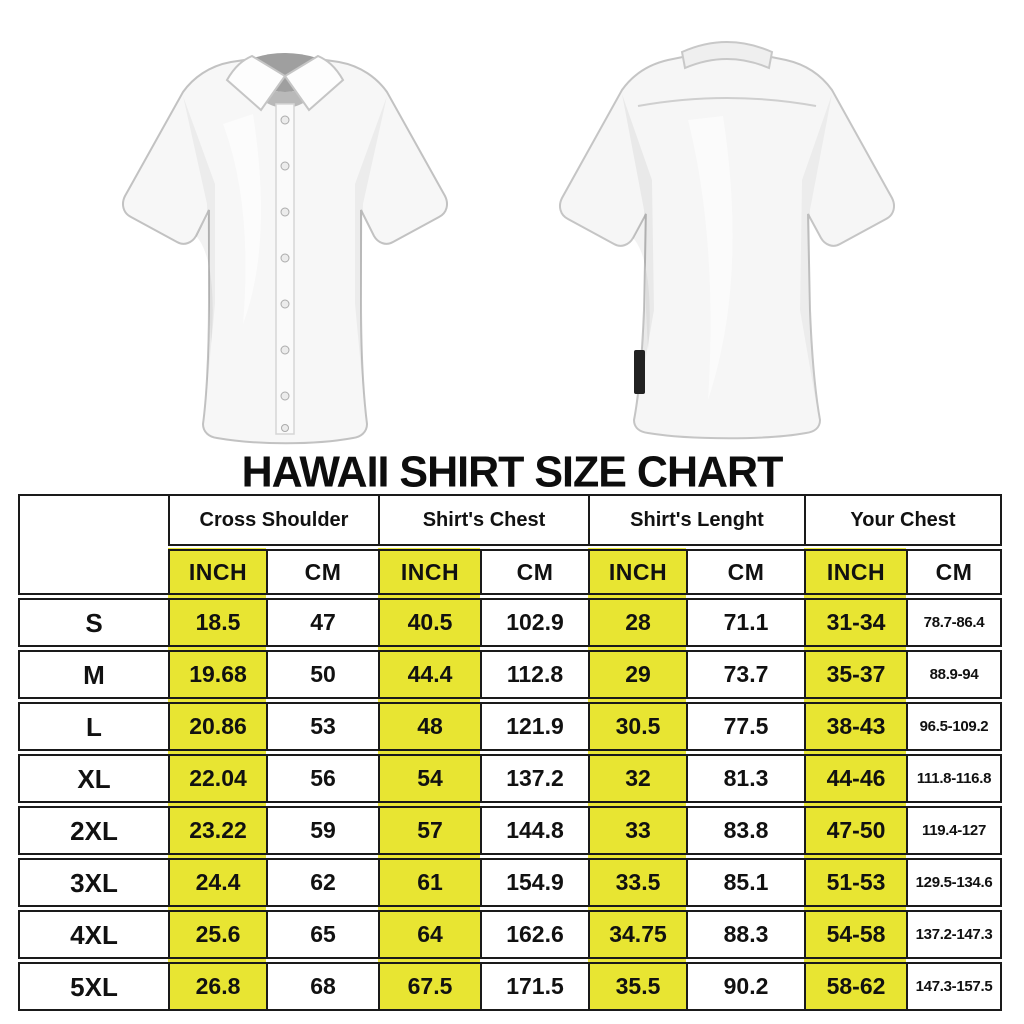 The height and width of the screenshot is (1024, 1024). Describe the element at coordinates (637, 934) in the screenshot. I see `value-cell: 34.75` at that location.